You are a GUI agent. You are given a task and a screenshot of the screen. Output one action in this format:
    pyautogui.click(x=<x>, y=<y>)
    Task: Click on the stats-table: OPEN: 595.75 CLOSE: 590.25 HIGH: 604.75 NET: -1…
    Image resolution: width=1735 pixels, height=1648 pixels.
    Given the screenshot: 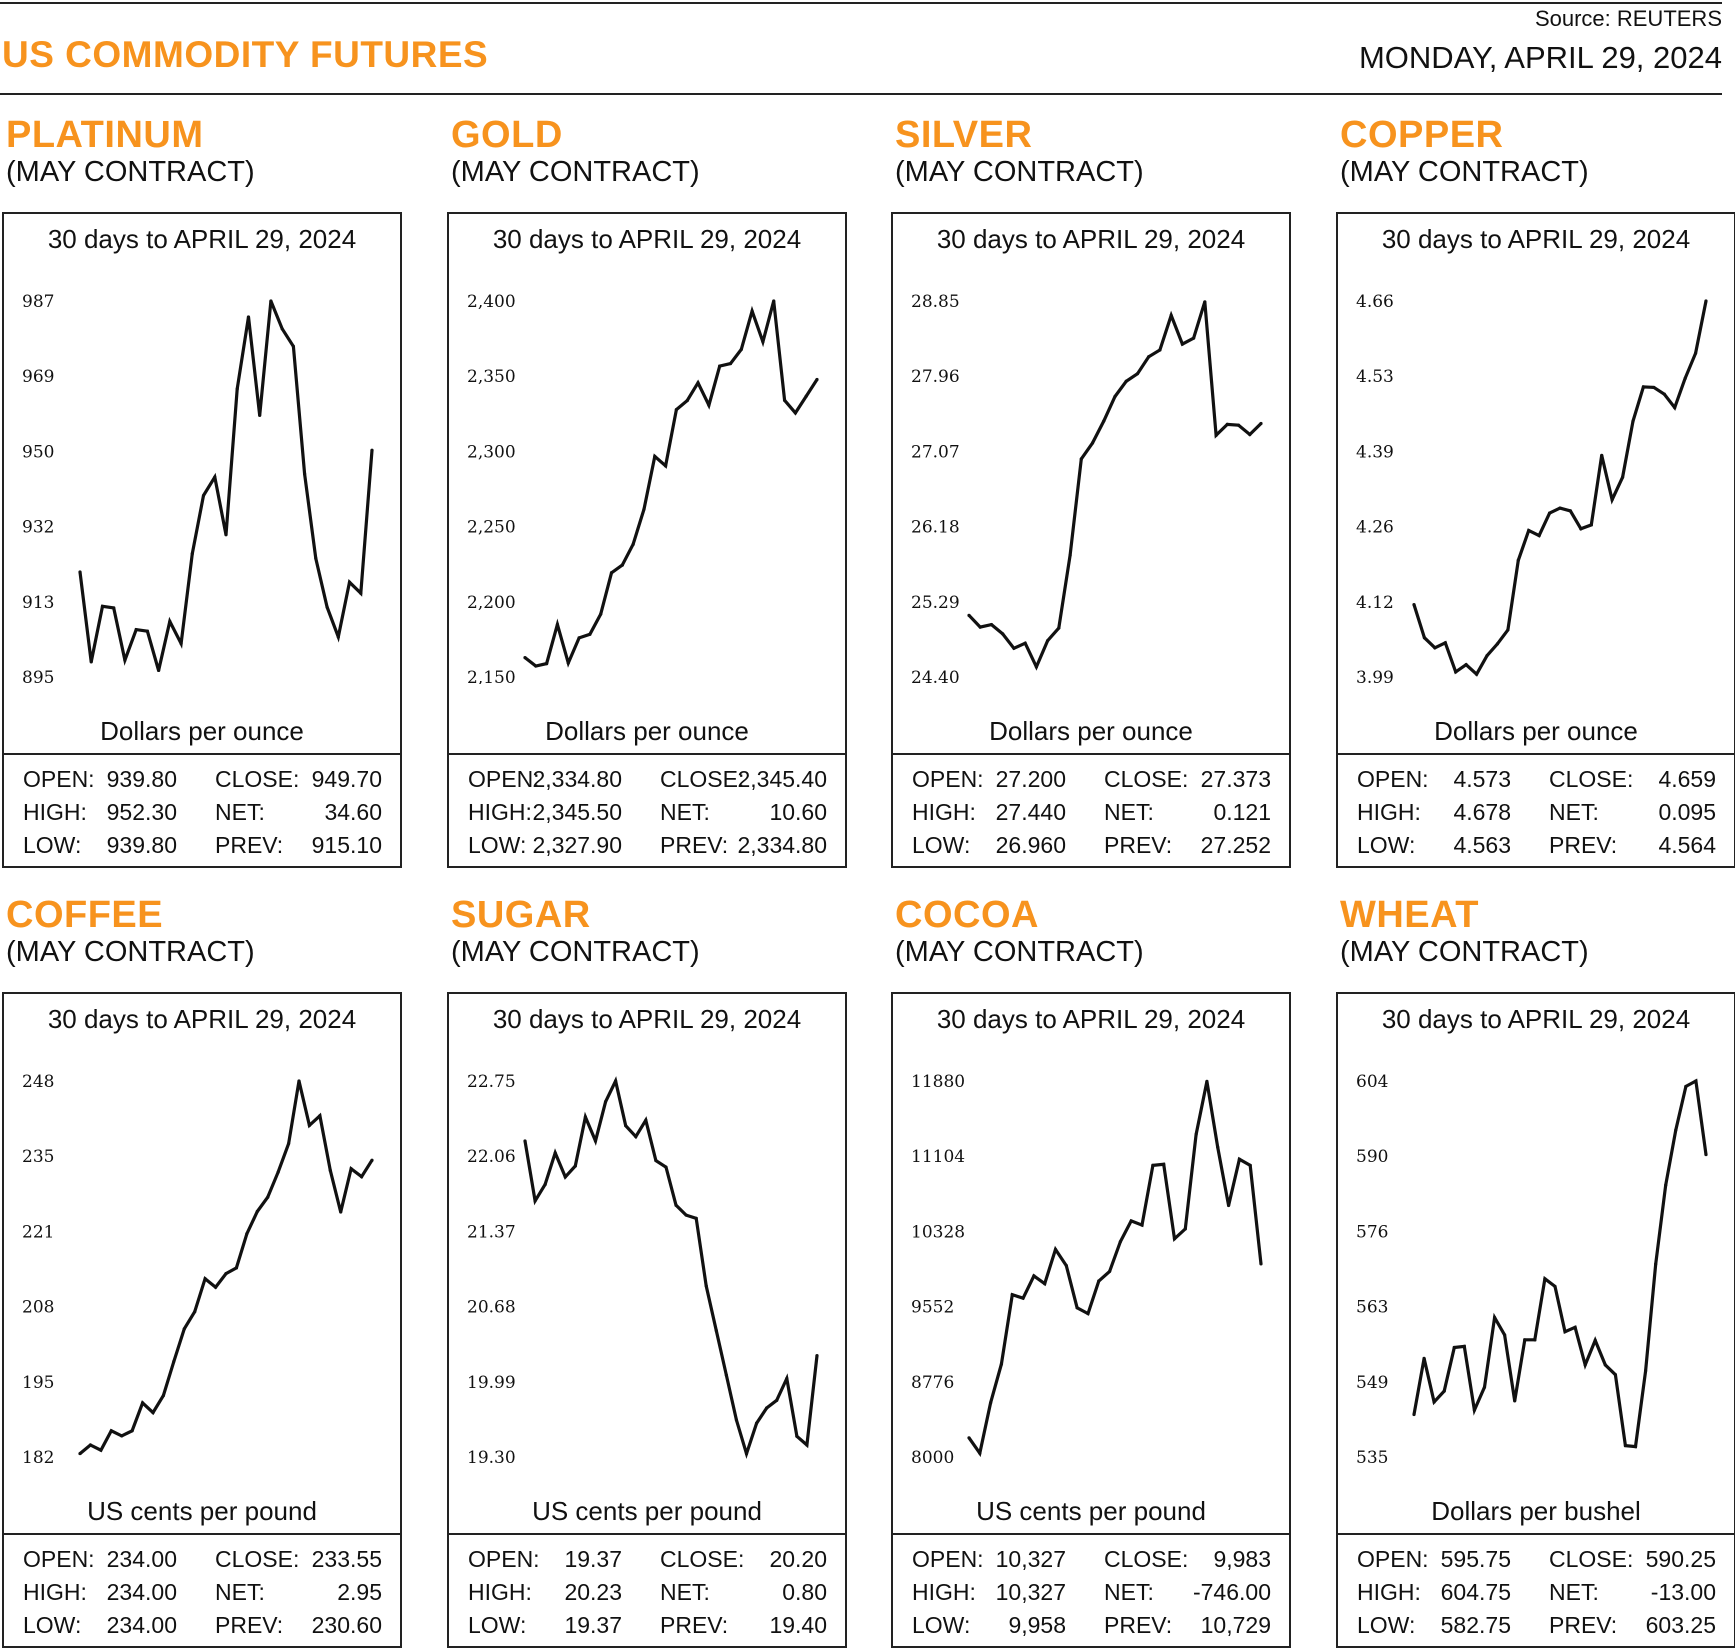 What is the action you would take?
    pyautogui.click(x=1536, y=1595)
    